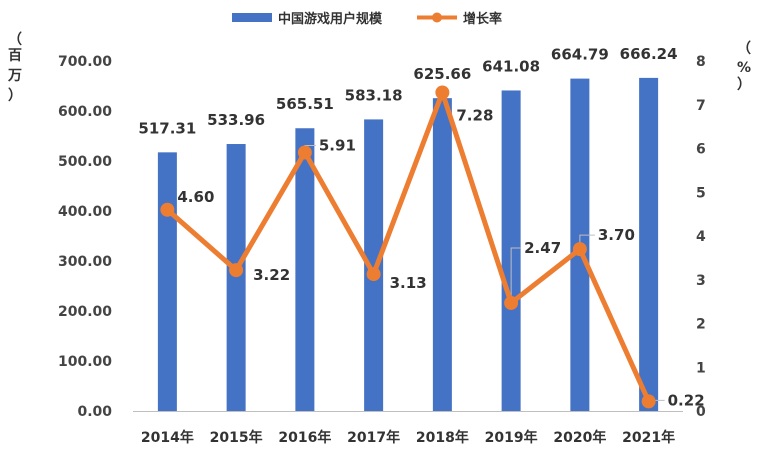  I want to click on line-data-label: 2.47, so click(542, 248).